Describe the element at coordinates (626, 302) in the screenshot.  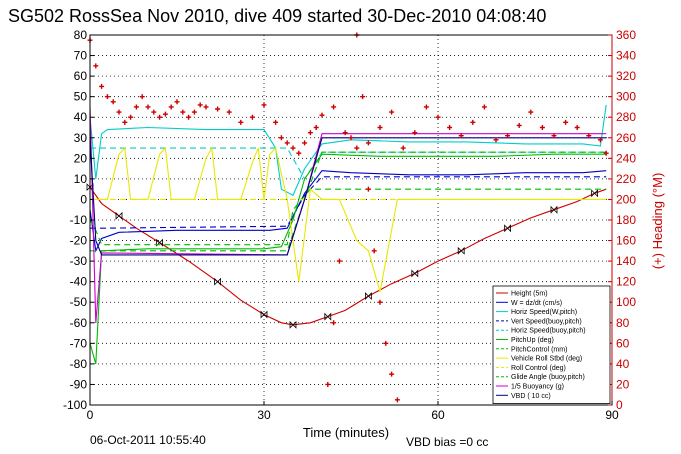
I see `y-right-tick-label: 100` at that location.